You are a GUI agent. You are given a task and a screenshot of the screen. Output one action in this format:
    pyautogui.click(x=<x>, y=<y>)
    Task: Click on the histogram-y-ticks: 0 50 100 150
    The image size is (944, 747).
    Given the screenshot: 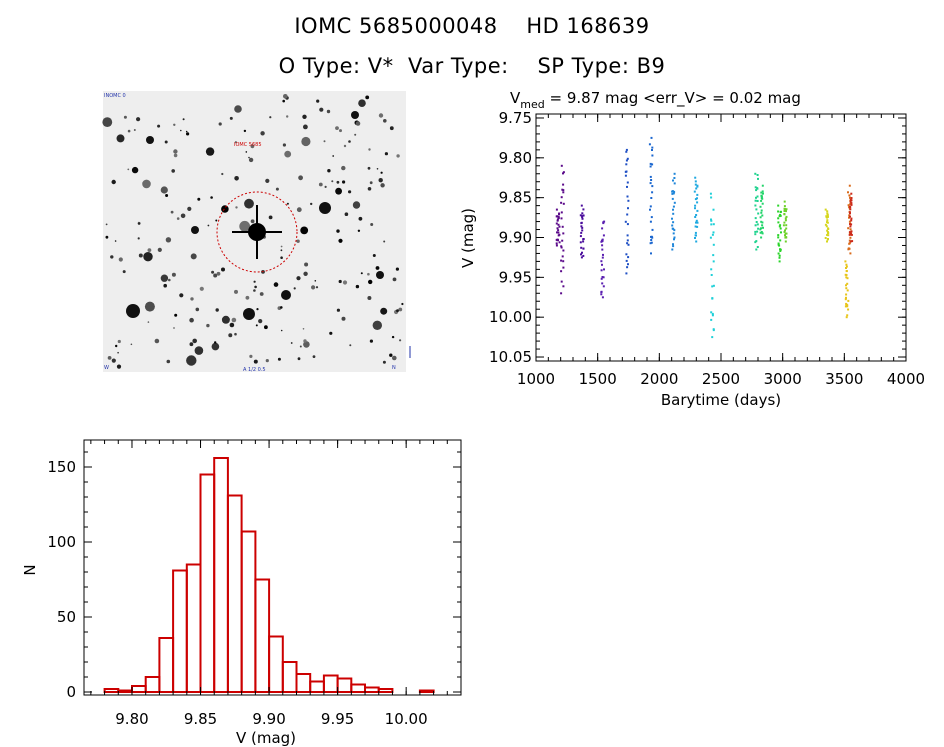 What is the action you would take?
    pyautogui.click(x=254, y=576)
    